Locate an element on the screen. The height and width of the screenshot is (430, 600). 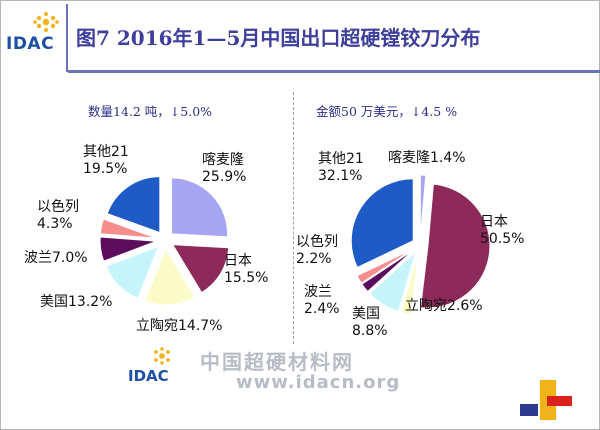
pie2-label-美国: 美国 8.8% is located at coordinates (370, 322).